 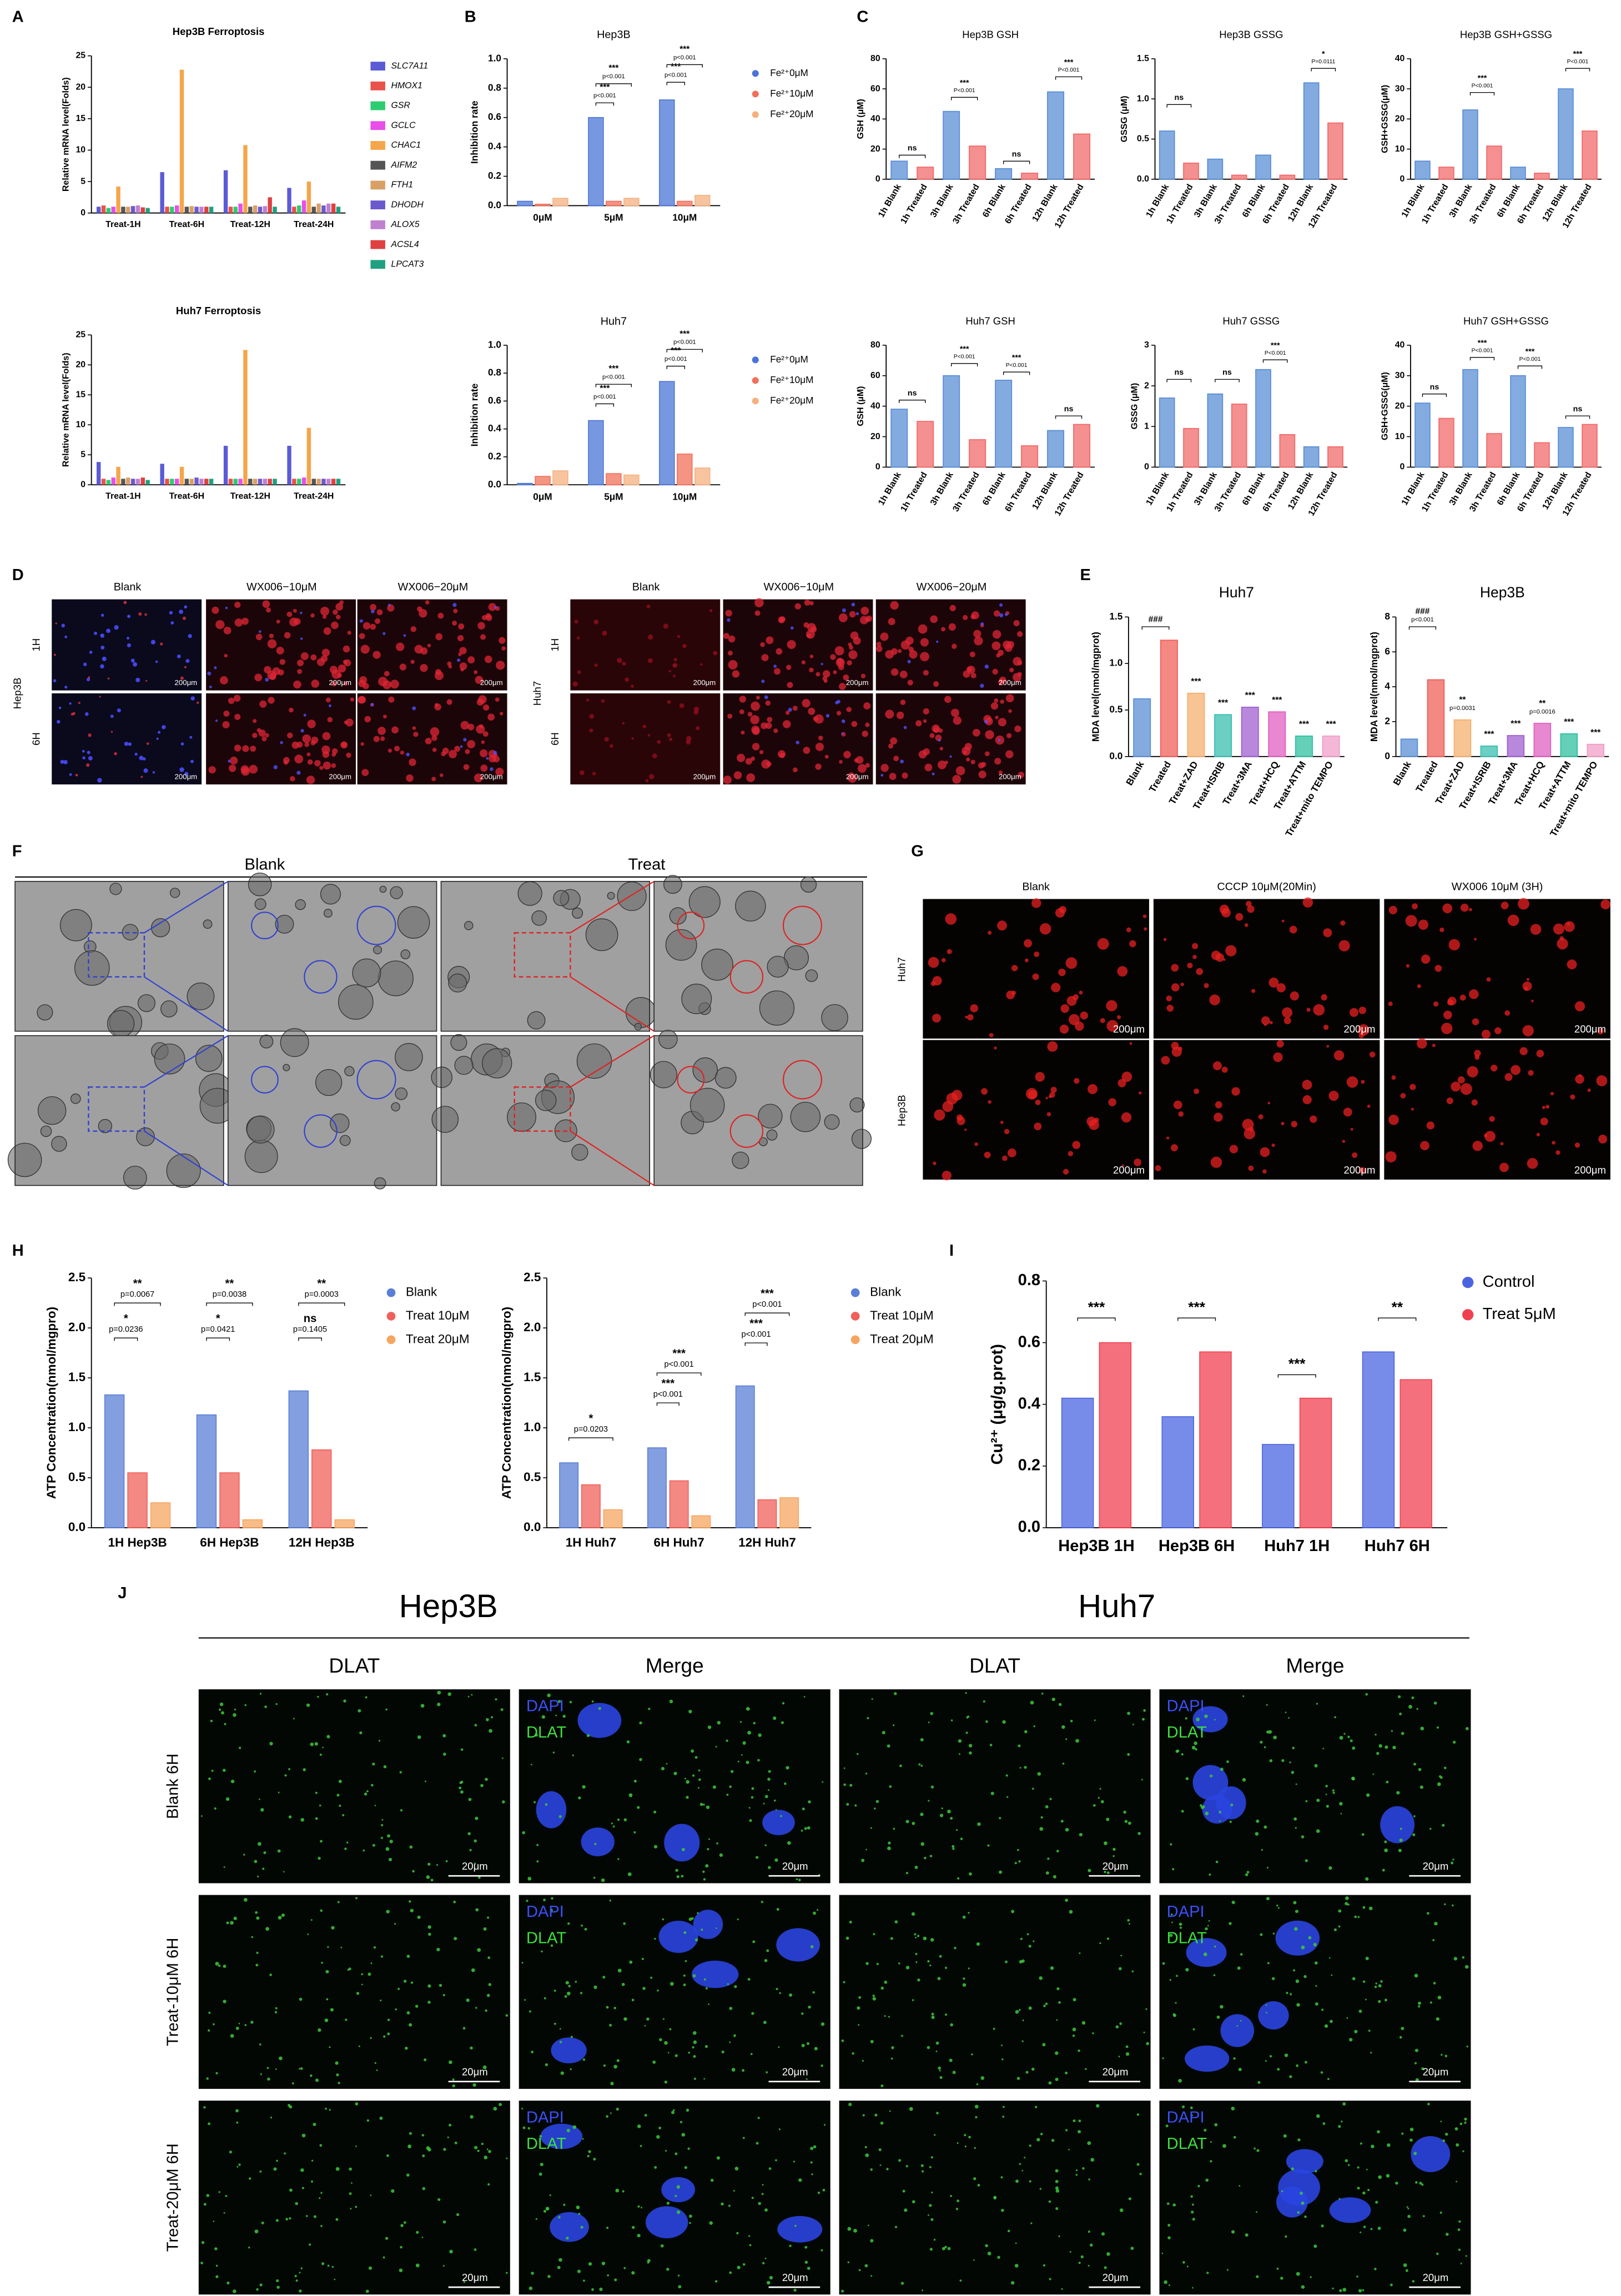 I want to click on y-tick-label: 2, so click(x=1146, y=385).